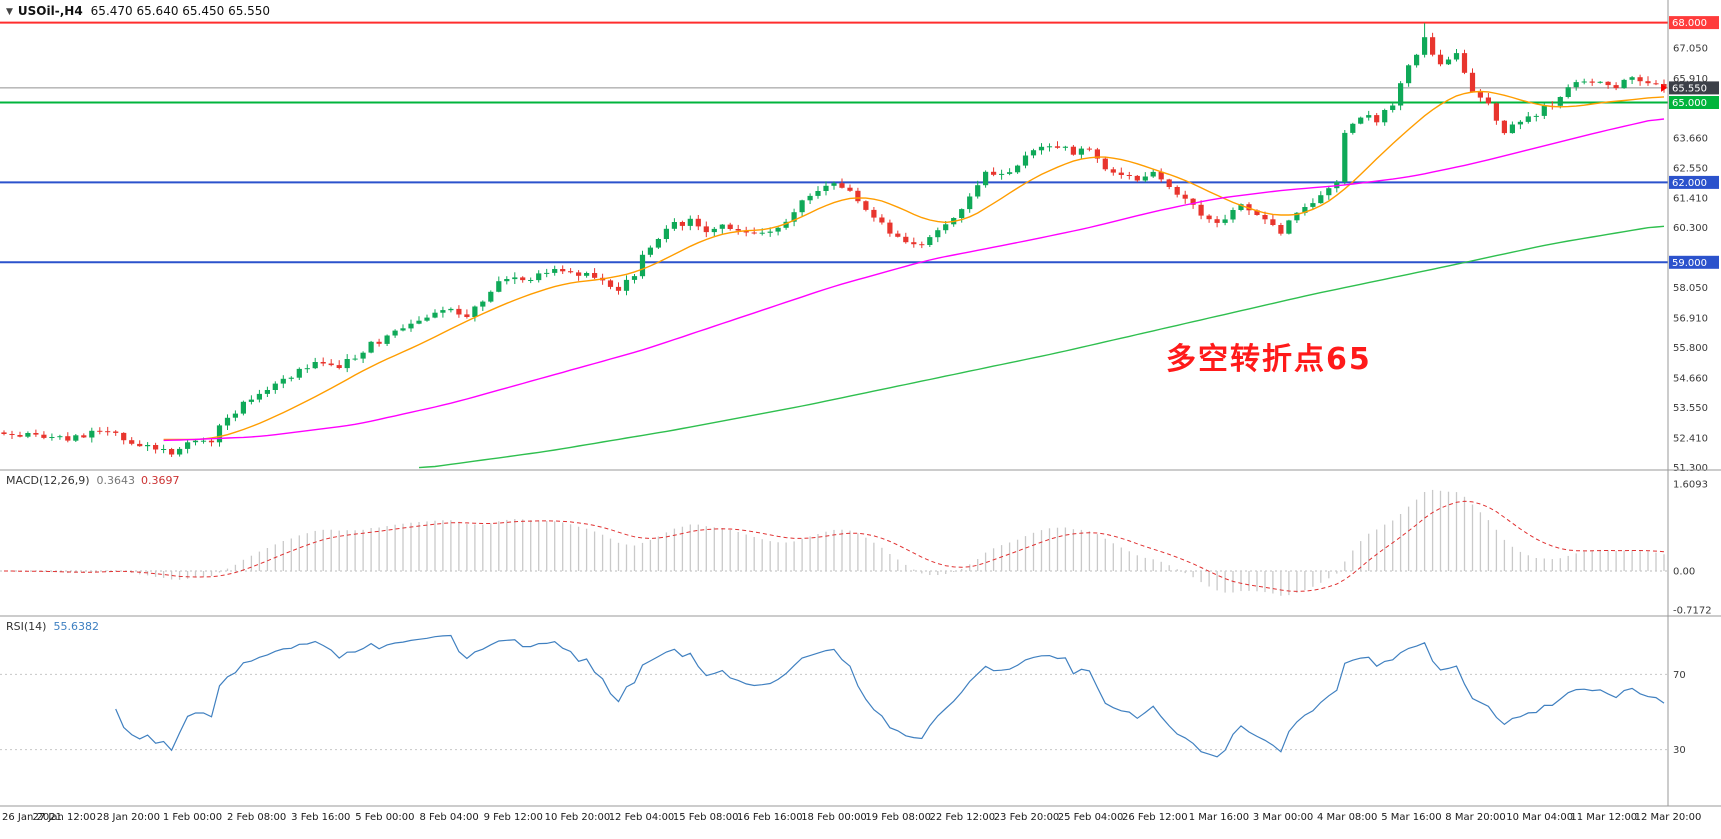  What do you see at coordinates (1690, 288) in the screenshot?
I see `price-tick-label: 58.050` at bounding box center [1690, 288].